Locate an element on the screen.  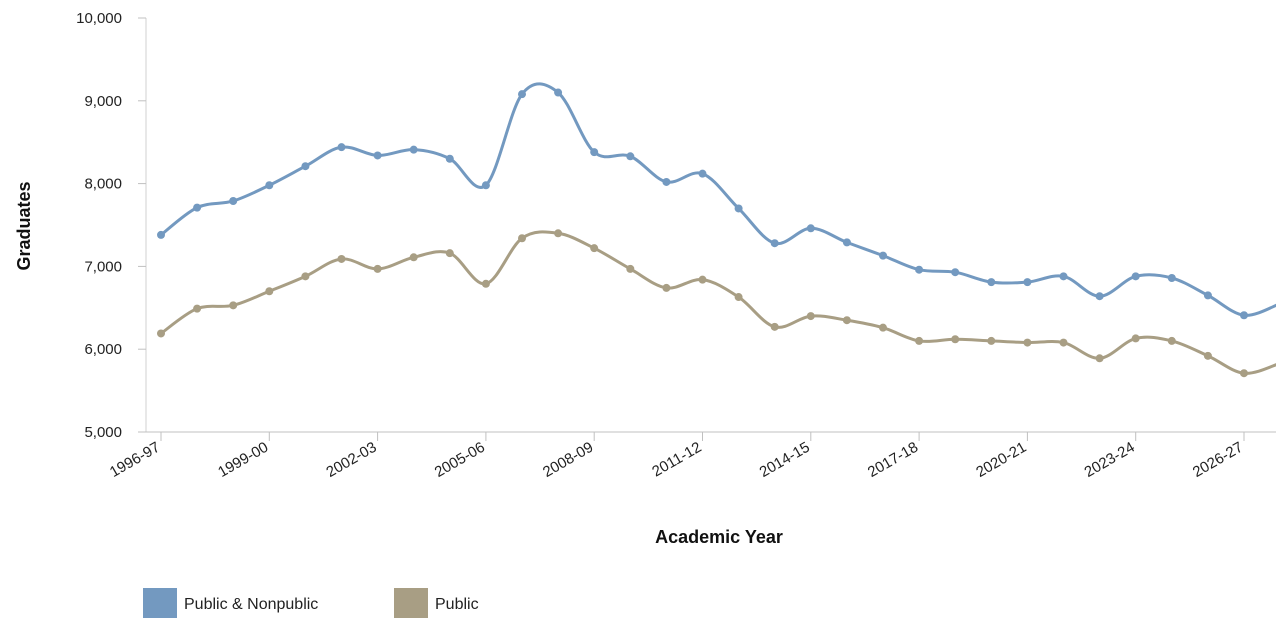
x-tick-label: 2023-24 is located at coordinates (1110, 460).